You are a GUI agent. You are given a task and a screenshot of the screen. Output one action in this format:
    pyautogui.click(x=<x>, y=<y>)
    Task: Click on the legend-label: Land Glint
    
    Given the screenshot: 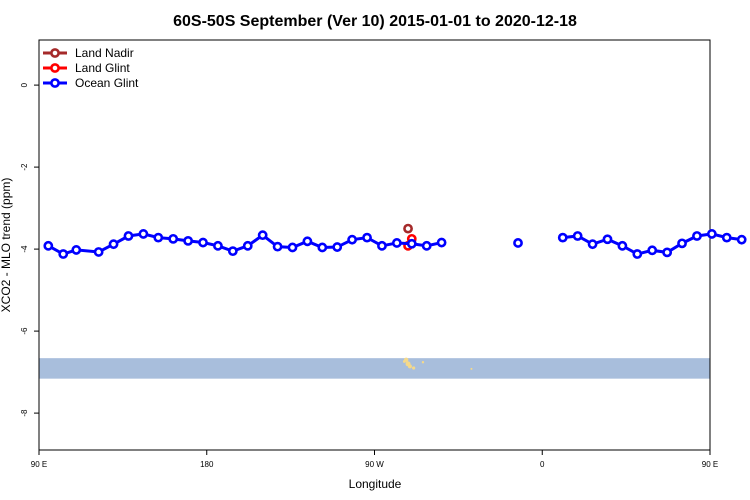 What is the action you would take?
    pyautogui.click(x=102, y=68)
    